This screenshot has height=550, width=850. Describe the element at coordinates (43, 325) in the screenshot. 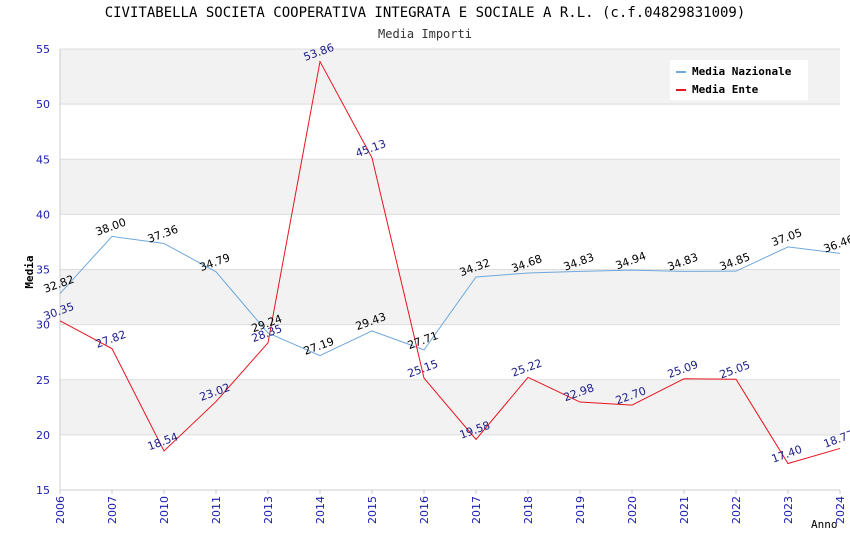

I see `y-tick-label: 30` at that location.